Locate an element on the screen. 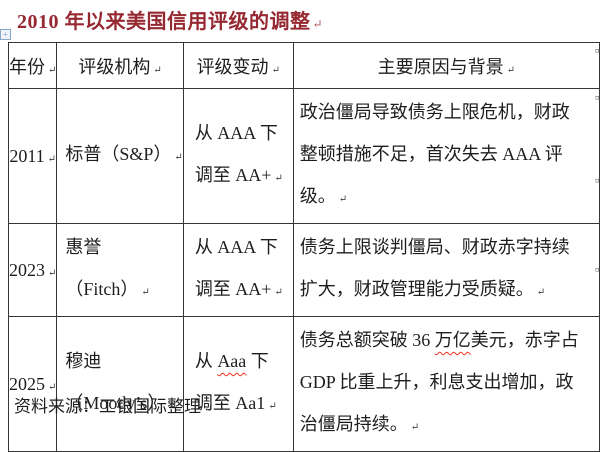  header-label: 评级机构 is located at coordinates (114, 66).